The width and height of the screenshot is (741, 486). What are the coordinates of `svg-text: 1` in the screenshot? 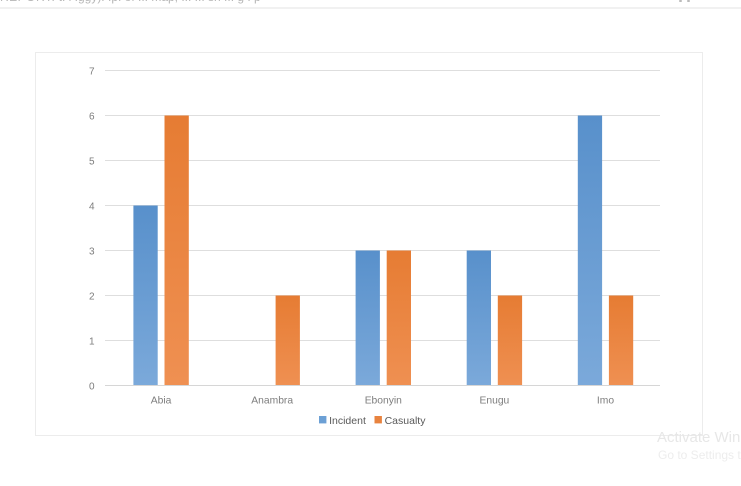 It's located at (92, 342).